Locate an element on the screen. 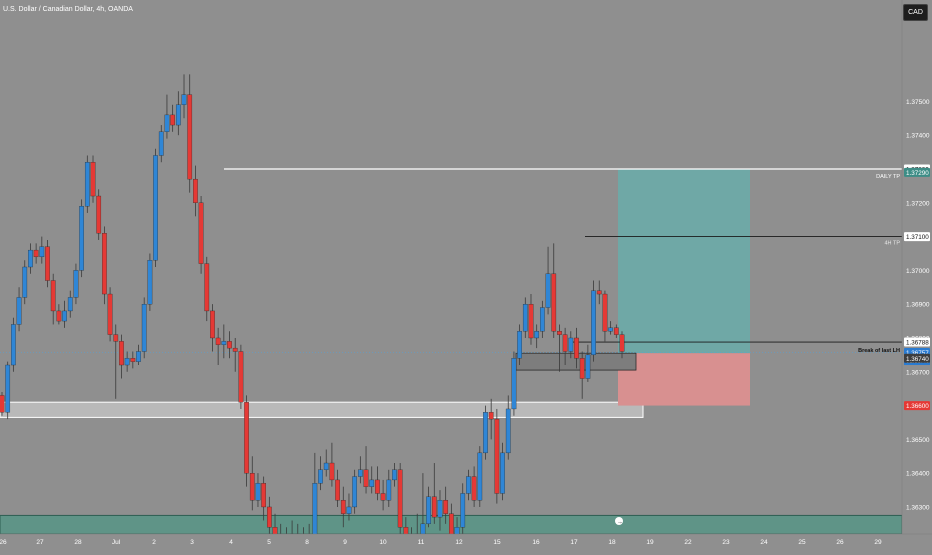 Image resolution: width=932 pixels, height=555 pixels. daily-tp-label: DAILY TP is located at coordinates (888, 177).